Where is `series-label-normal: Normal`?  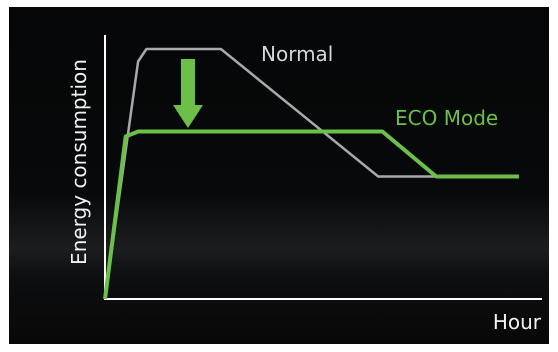 series-label-normal: Normal is located at coordinates (297, 54).